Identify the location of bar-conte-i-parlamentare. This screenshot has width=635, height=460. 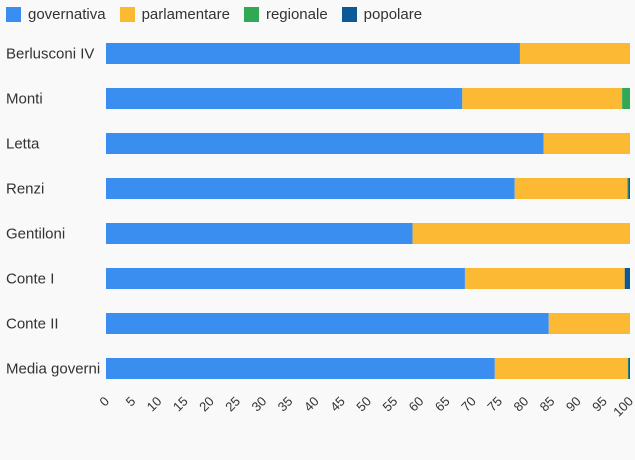
(544, 278).